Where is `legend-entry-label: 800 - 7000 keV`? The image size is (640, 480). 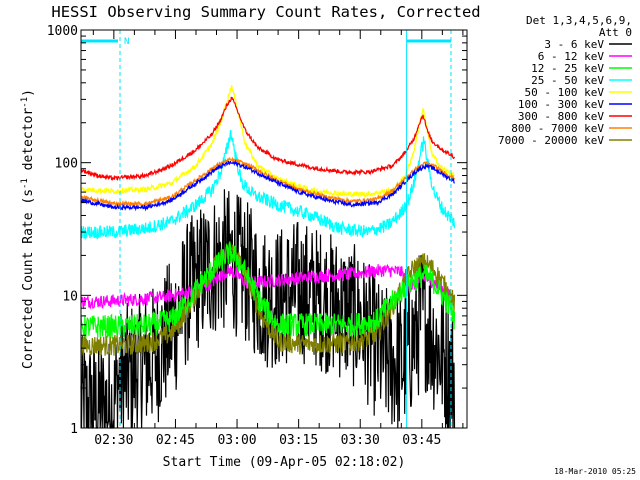 legend-entry-label: 800 - 7000 keV is located at coordinates (557, 128).